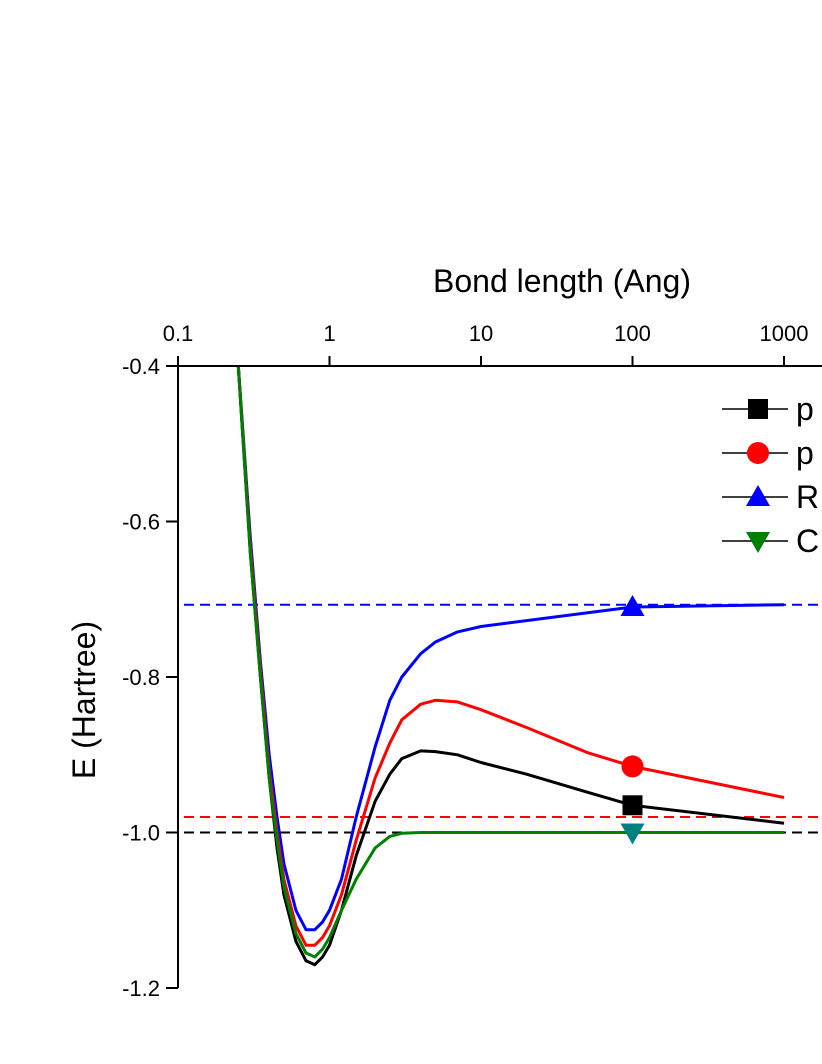 Image resolution: width=822 pixels, height=1064 pixels. Describe the element at coordinates (141, 988) in the screenshot. I see `y-tick-label-4: -1.2` at that location.